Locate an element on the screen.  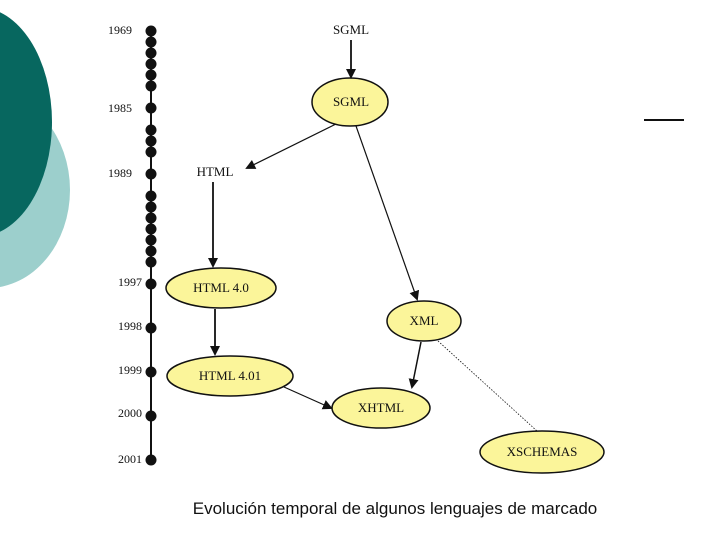
teal-dark-circle is located at coordinates (26, 122).